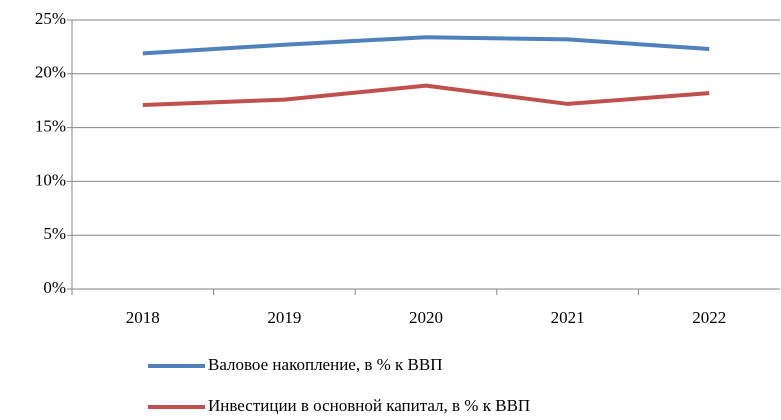 This screenshot has height=420, width=781. What do you see at coordinates (50, 72) in the screenshot?
I see `y-tick-label: 20%` at bounding box center [50, 72].